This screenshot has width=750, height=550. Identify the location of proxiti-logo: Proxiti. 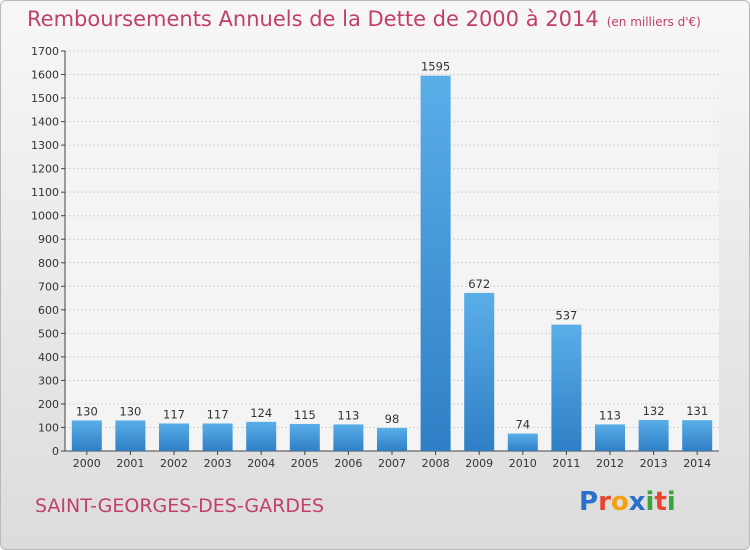
(635, 507).